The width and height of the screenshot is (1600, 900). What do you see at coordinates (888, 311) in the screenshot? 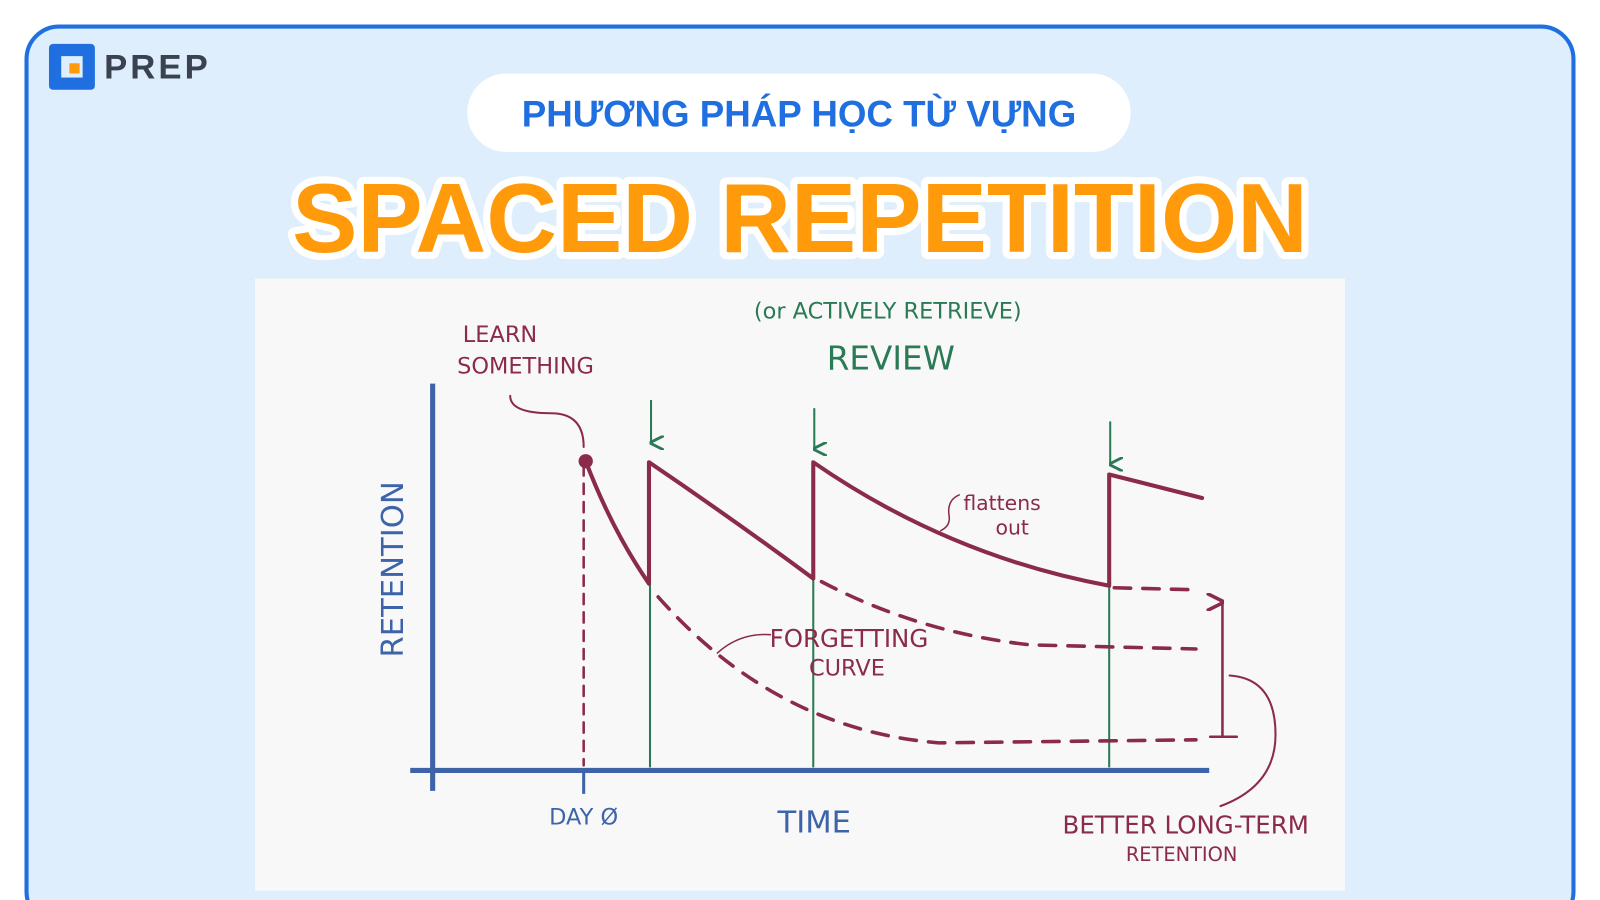
I see `review-note: (or ACTIVELY RETRIEVE)` at bounding box center [888, 311].